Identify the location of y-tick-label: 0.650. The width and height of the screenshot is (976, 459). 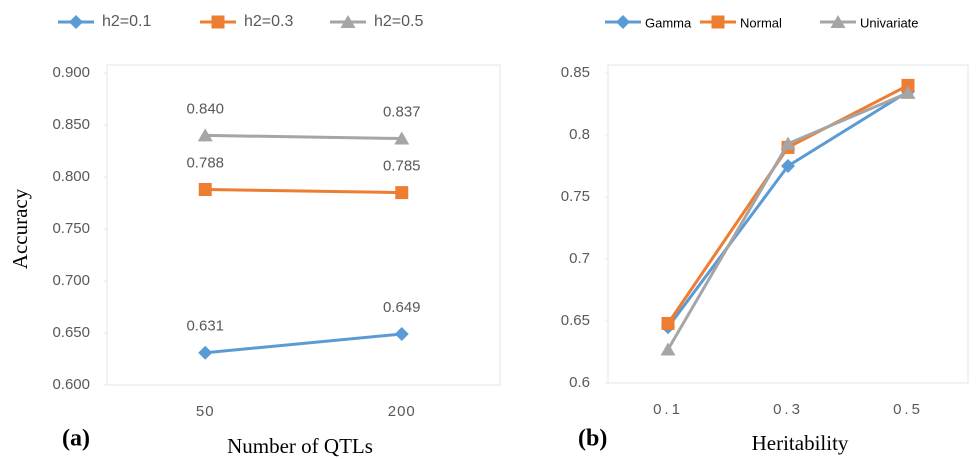
(71, 332).